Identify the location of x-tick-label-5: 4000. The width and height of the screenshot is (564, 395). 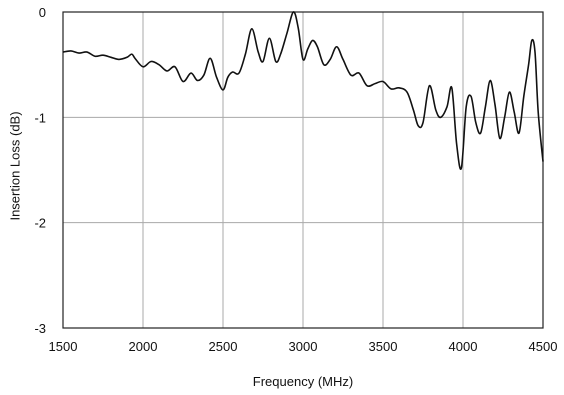
(463, 346).